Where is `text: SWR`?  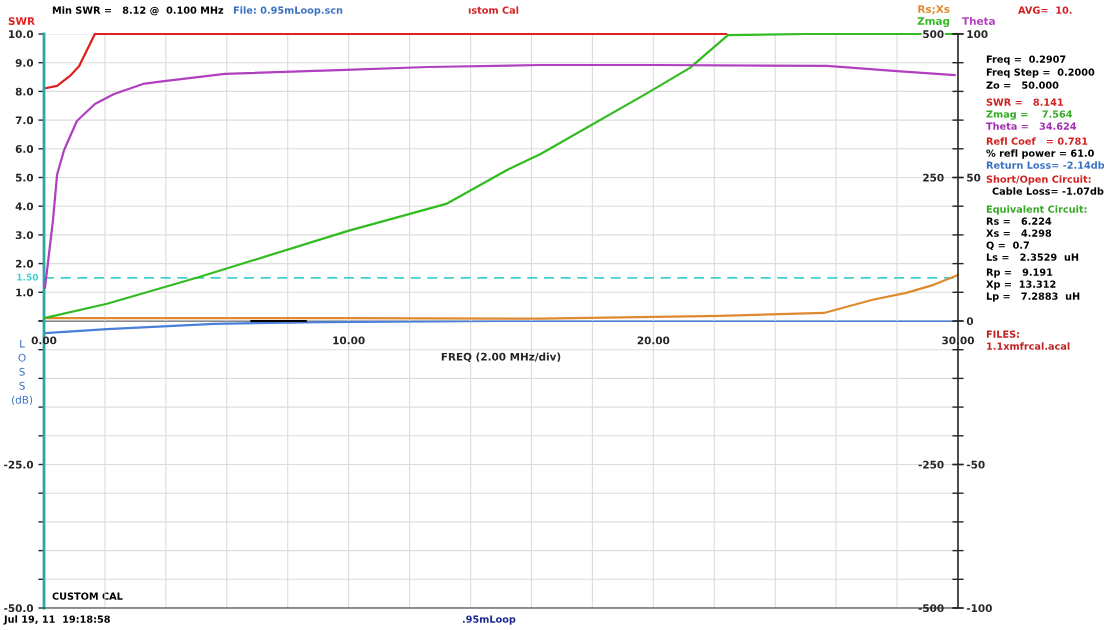
text: SWR is located at coordinates (21, 21).